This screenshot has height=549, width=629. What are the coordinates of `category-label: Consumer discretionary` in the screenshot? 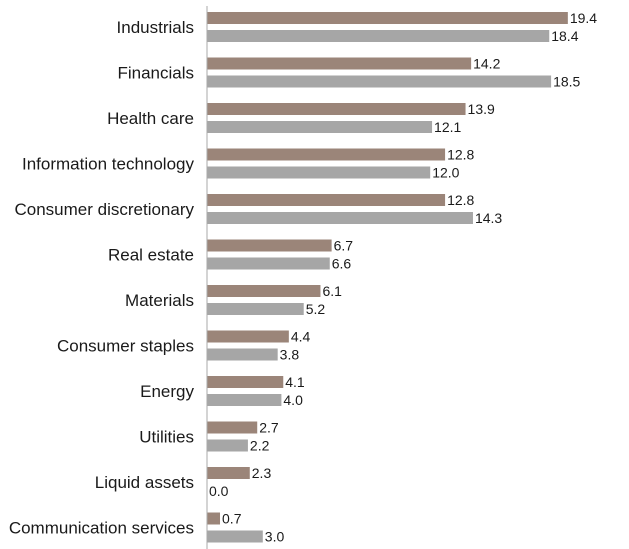 It's located at (104, 209).